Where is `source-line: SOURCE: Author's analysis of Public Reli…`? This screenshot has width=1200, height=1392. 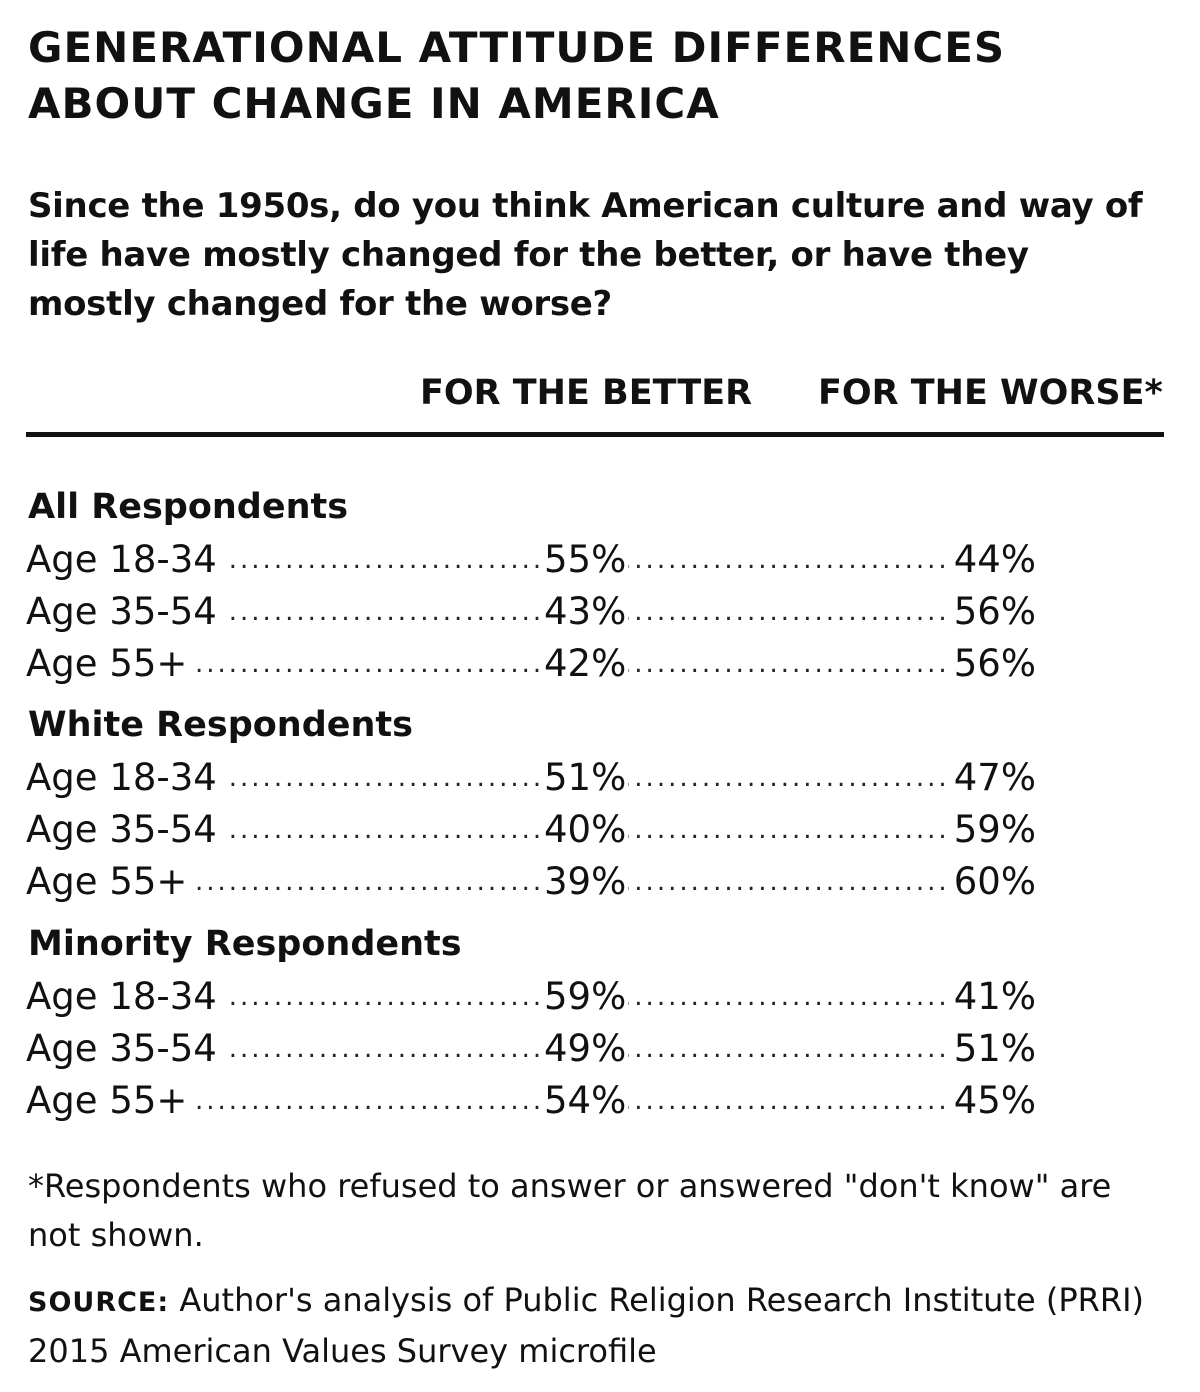
source-line: SOURCE: Author's analysis of Public Reli… is located at coordinates (598, 1326).